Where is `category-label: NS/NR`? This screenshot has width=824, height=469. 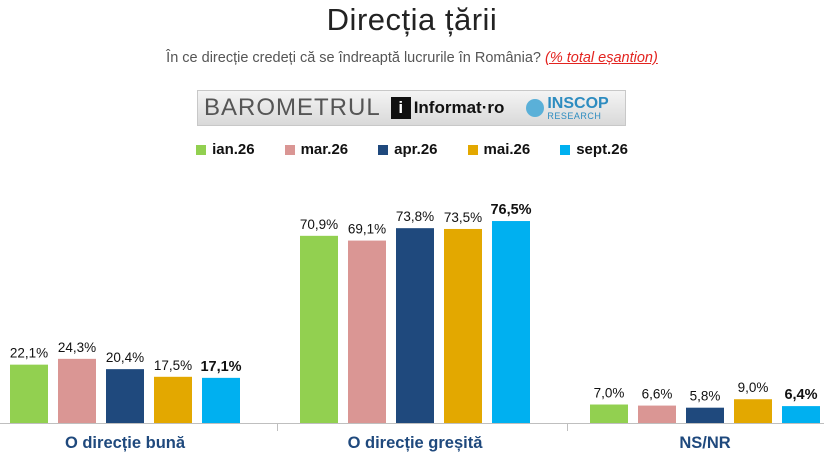
category-label: NS/NR is located at coordinates (704, 443).